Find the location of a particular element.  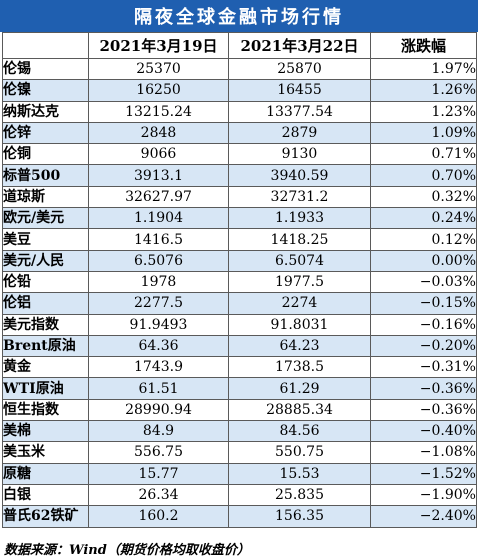

row-name-cell: 纳斯达克 is located at coordinates (45, 111).